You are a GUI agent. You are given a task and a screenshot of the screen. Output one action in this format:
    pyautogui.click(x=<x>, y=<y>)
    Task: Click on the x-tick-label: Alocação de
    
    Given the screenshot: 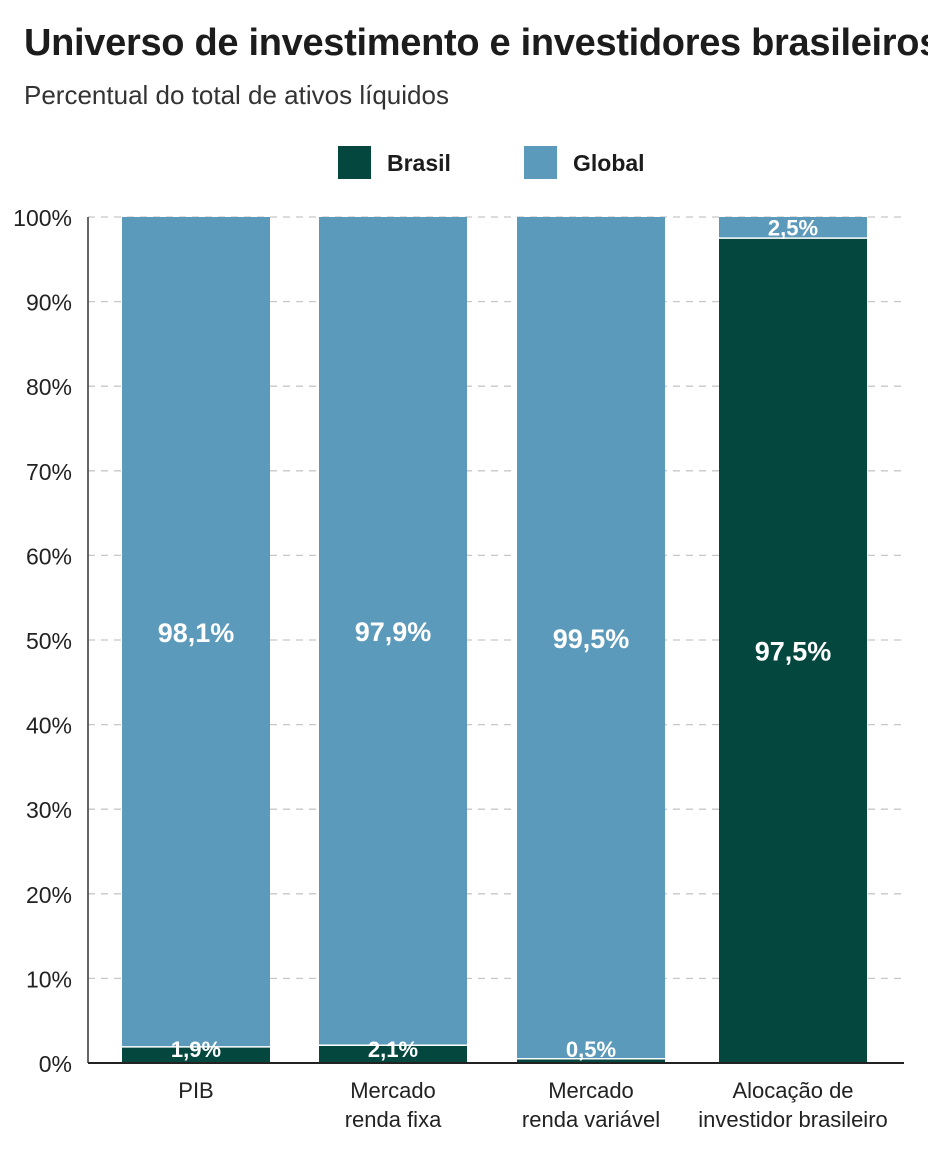 What is the action you would take?
    pyautogui.click(x=792, y=1090)
    